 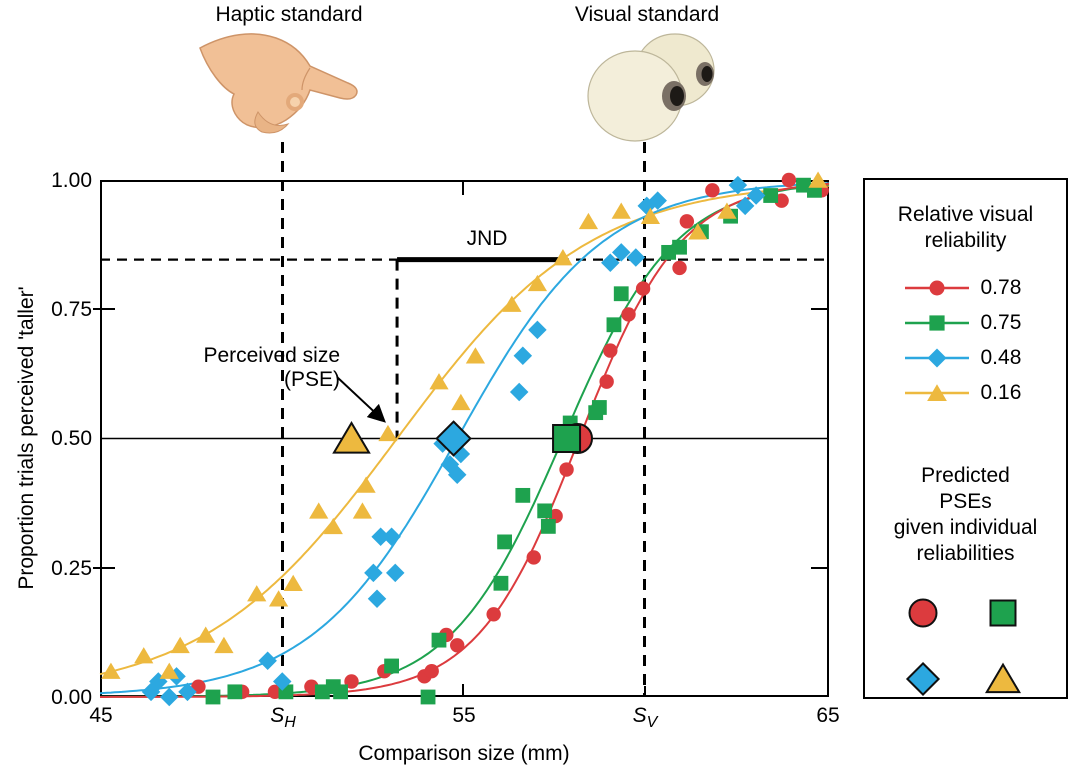 What do you see at coordinates (351, 437) in the screenshot?
I see `predicted-pse-marker-0.16` at bounding box center [351, 437].